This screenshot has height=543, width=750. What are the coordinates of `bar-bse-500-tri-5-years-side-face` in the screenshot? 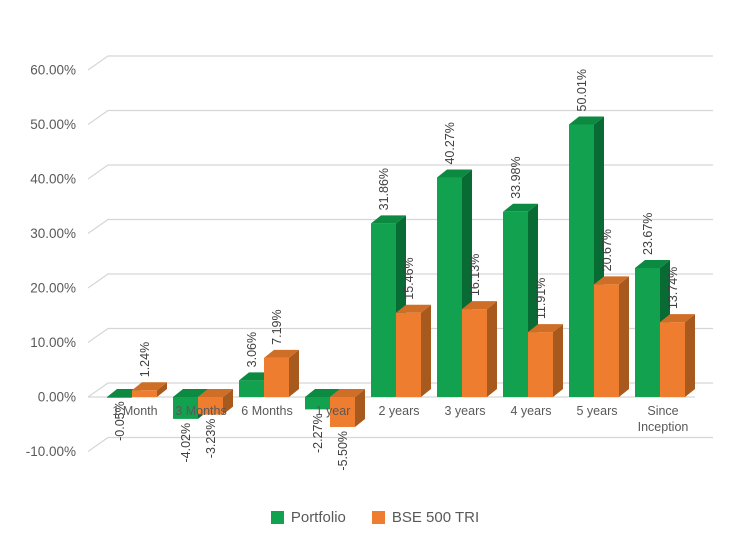 It's located at (624, 336).